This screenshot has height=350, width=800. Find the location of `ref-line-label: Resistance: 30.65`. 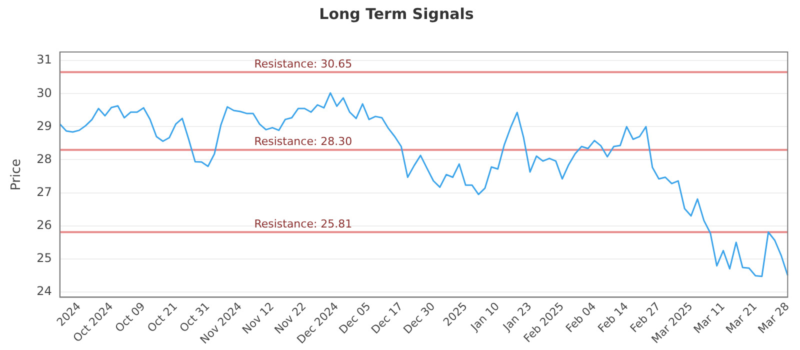

ref-line-label: Resistance: 30.65 is located at coordinates (303, 64).